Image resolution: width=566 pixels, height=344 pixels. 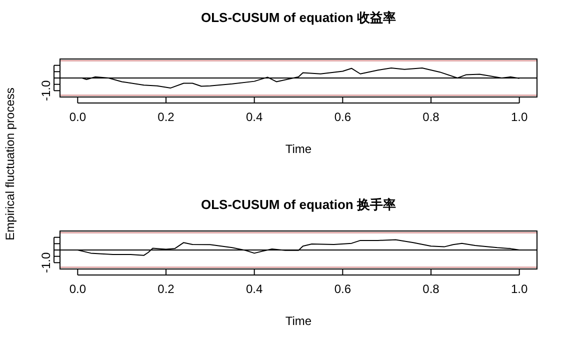 What do you see at coordinates (10, 164) in the screenshot?
I see `y-axis-title: Empirical fluctuation process` at bounding box center [10, 164].